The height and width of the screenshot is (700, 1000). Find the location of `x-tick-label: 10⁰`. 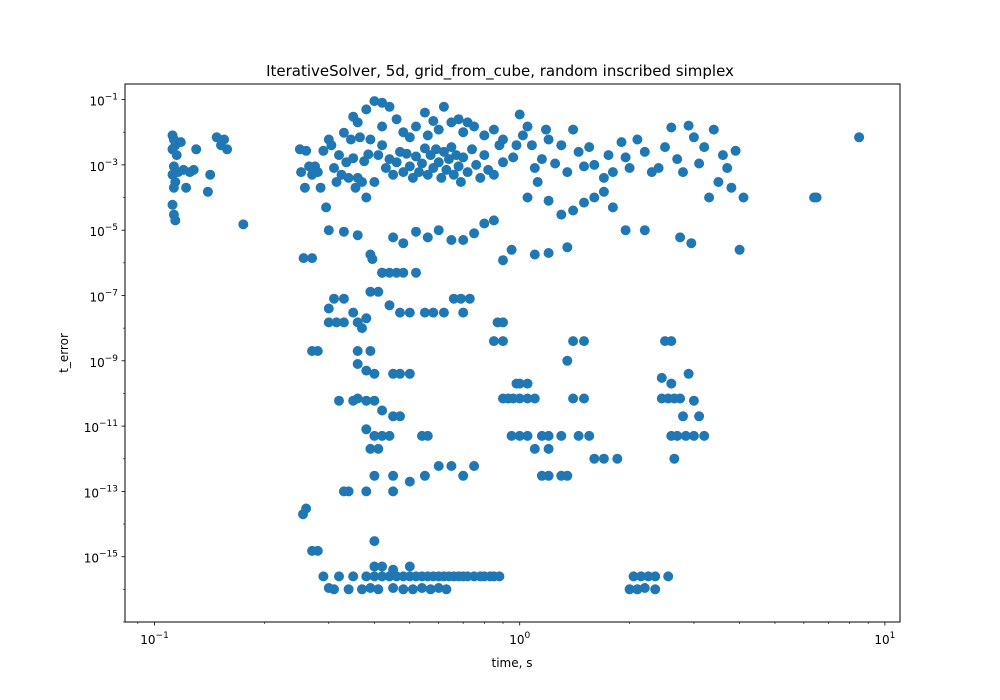

x-tick-label: 10⁰ is located at coordinates (519, 639).